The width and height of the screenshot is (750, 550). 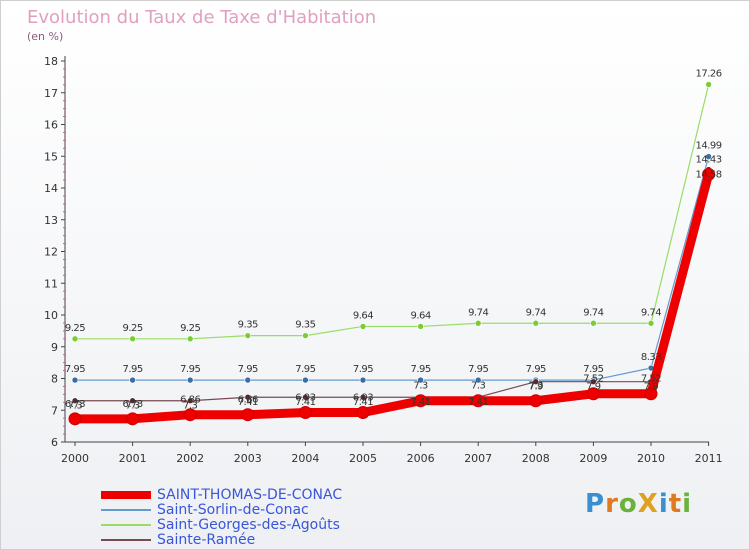 I want to click on data-label: 9.25, so click(x=75, y=328).